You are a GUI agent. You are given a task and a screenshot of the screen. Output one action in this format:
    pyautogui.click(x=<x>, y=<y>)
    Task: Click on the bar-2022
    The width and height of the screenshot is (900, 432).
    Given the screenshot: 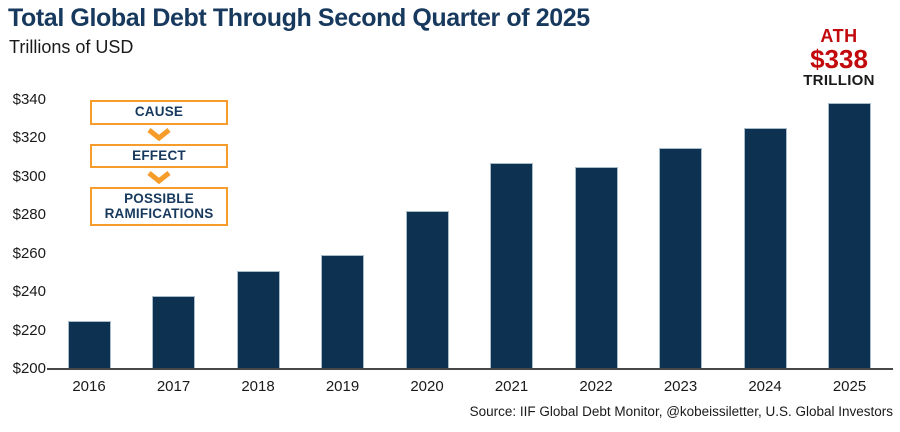 What is the action you would take?
    pyautogui.click(x=596, y=267)
    